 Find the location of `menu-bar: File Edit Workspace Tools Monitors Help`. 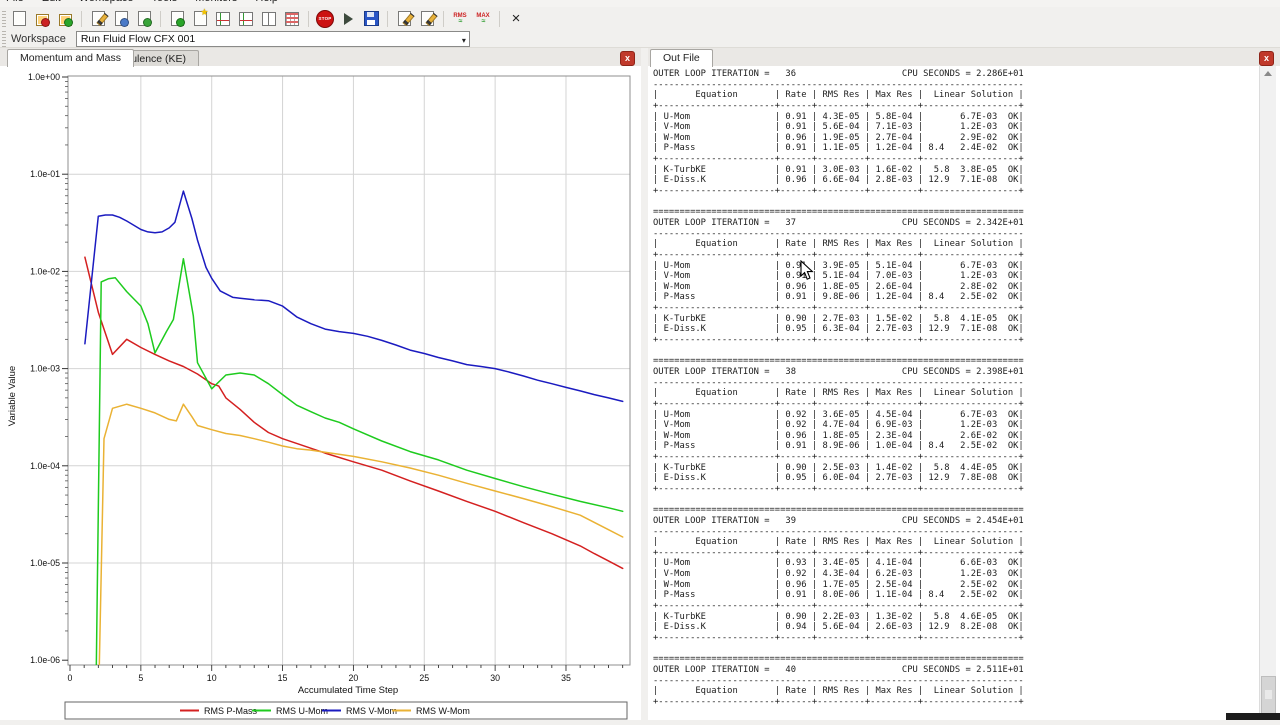

menu-bar: File Edit Workspace Tools Monitors Help is located at coordinates (640, 3).